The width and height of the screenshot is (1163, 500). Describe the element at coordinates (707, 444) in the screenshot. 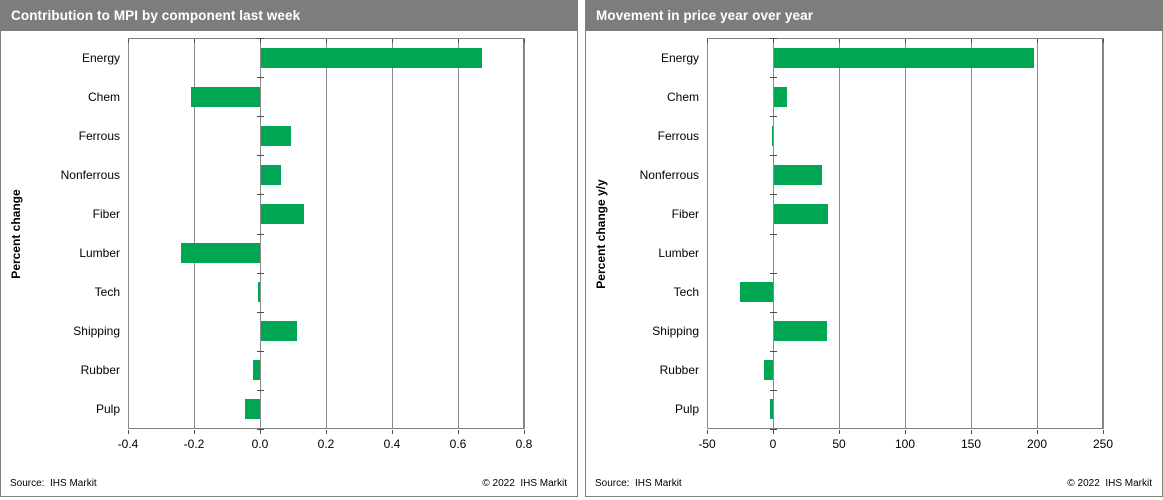

I see `x-tick-label: -50` at that location.